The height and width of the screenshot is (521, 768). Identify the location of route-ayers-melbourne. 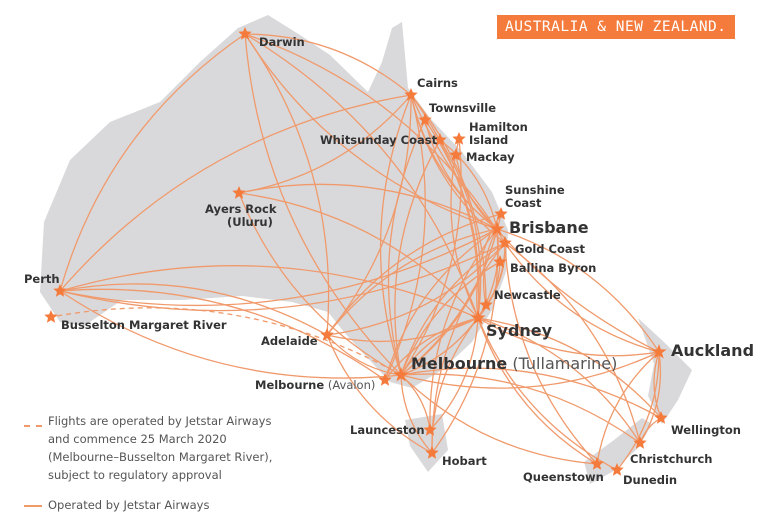
(320, 284).